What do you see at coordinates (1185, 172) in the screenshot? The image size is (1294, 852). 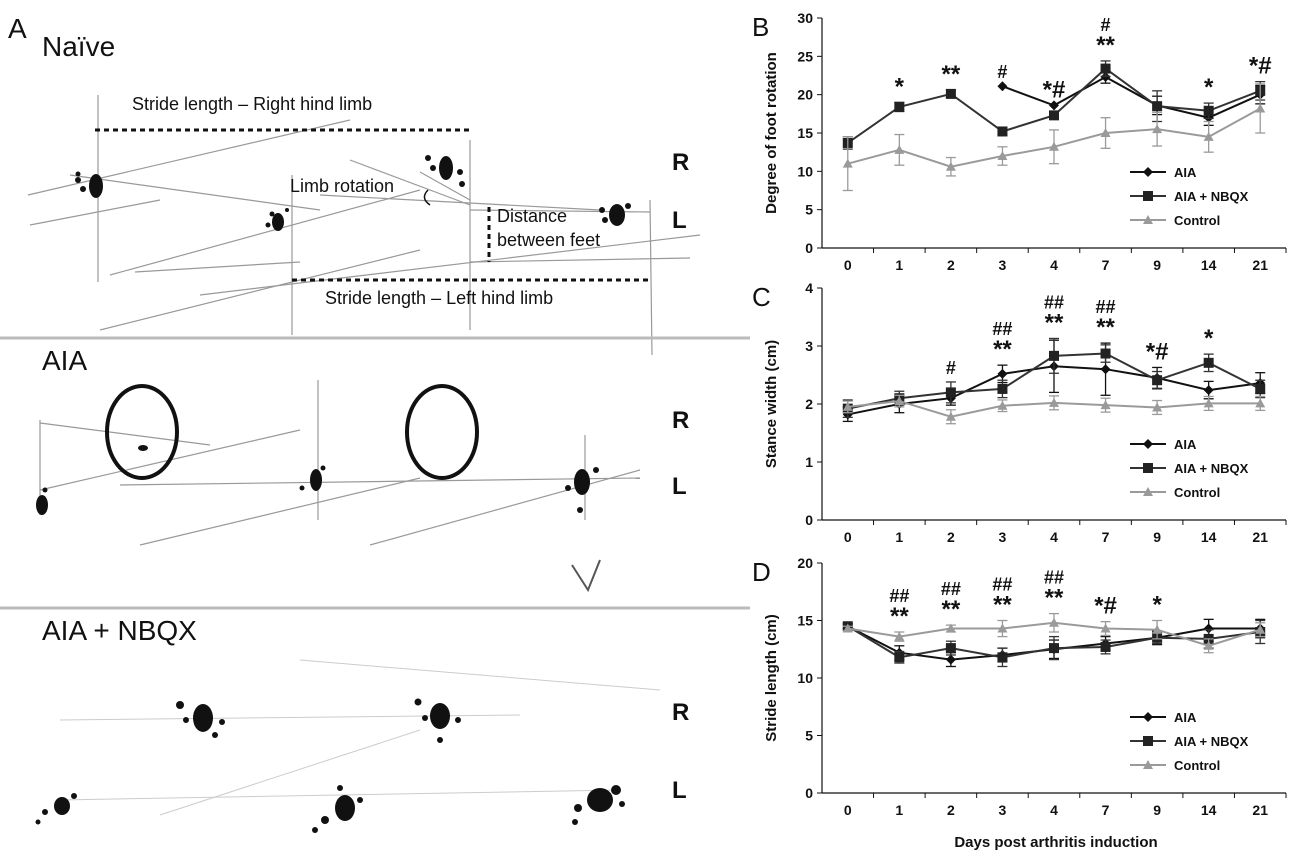 I see `chart-b-legend-label: AIA` at bounding box center [1185, 172].